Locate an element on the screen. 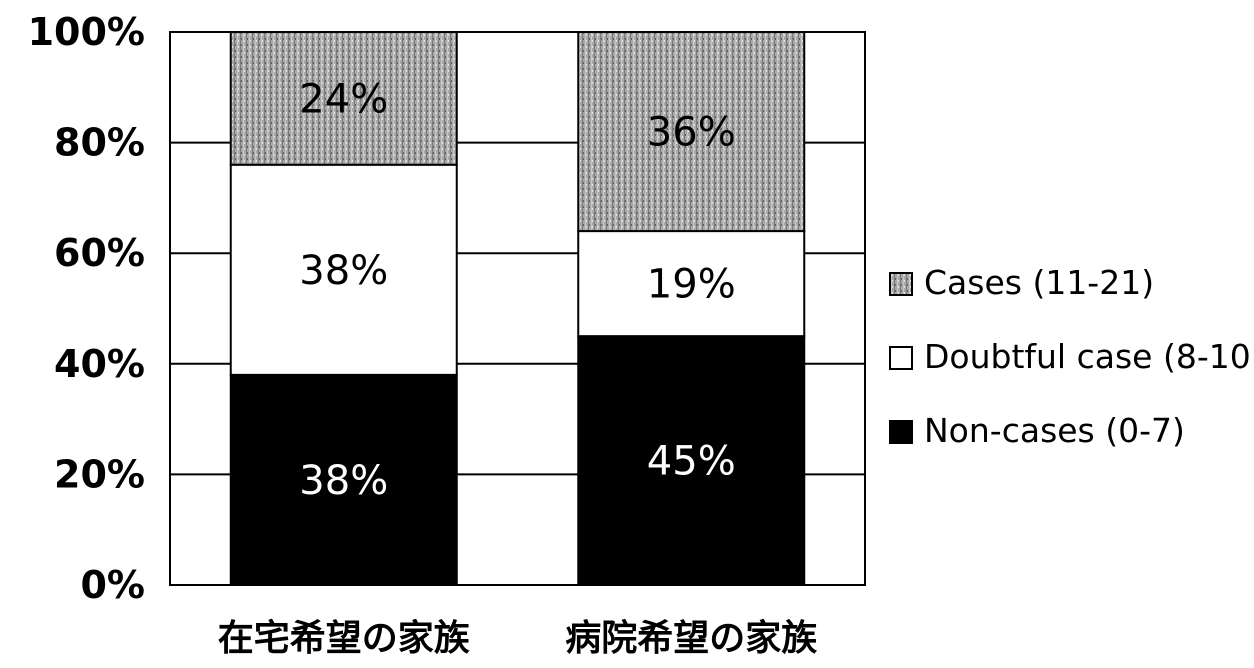 This screenshot has width=1254, height=668. y-tick-label: 60% is located at coordinates (99, 253).